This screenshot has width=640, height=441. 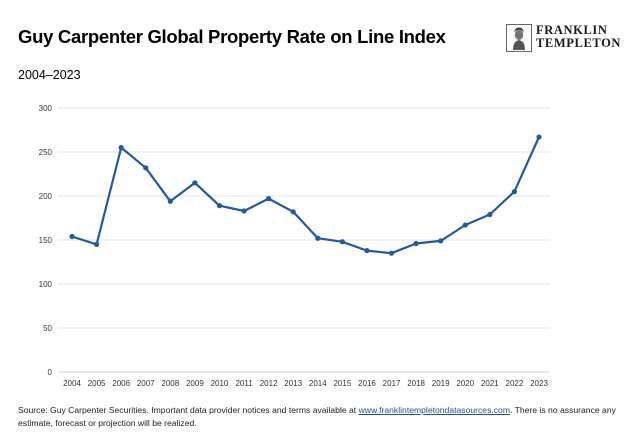 I want to click on y-tick-label: 250, so click(x=46, y=152).